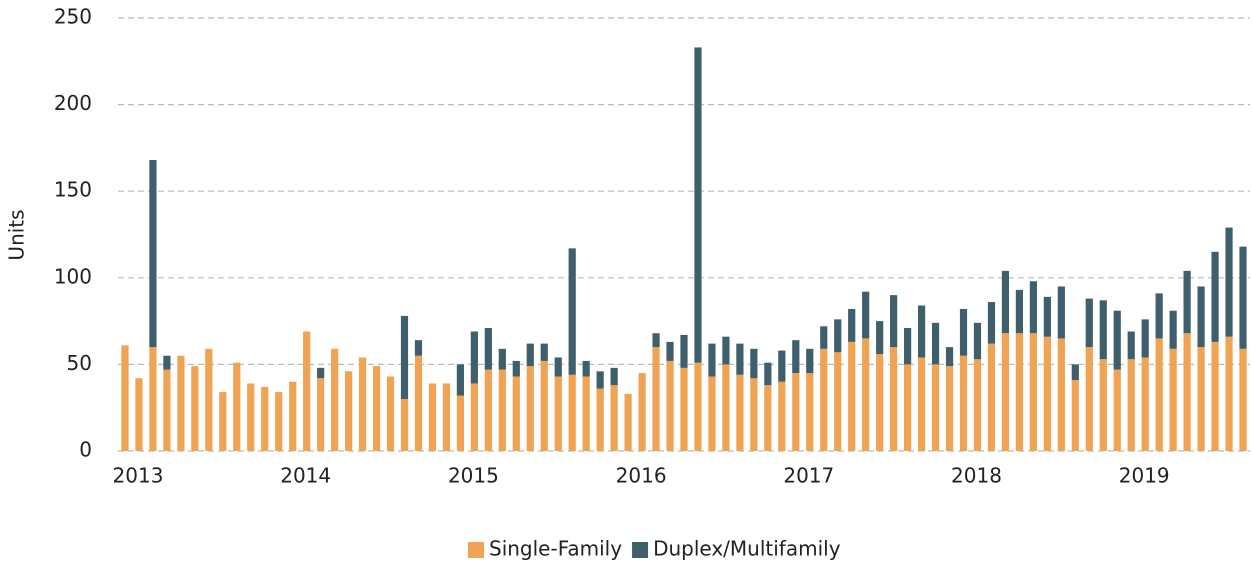  I want to click on y-tick-label: 0, so click(85, 450).